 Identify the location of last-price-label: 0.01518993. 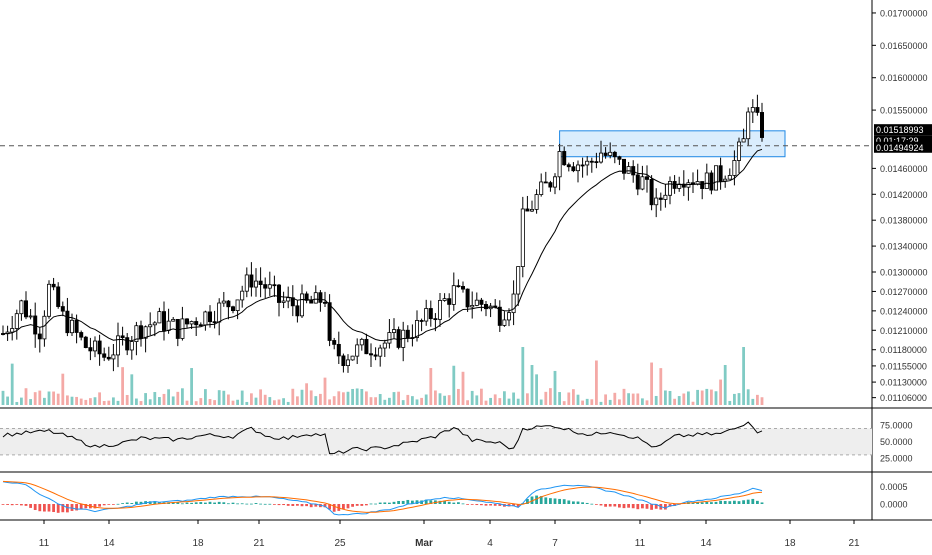
(900, 130).